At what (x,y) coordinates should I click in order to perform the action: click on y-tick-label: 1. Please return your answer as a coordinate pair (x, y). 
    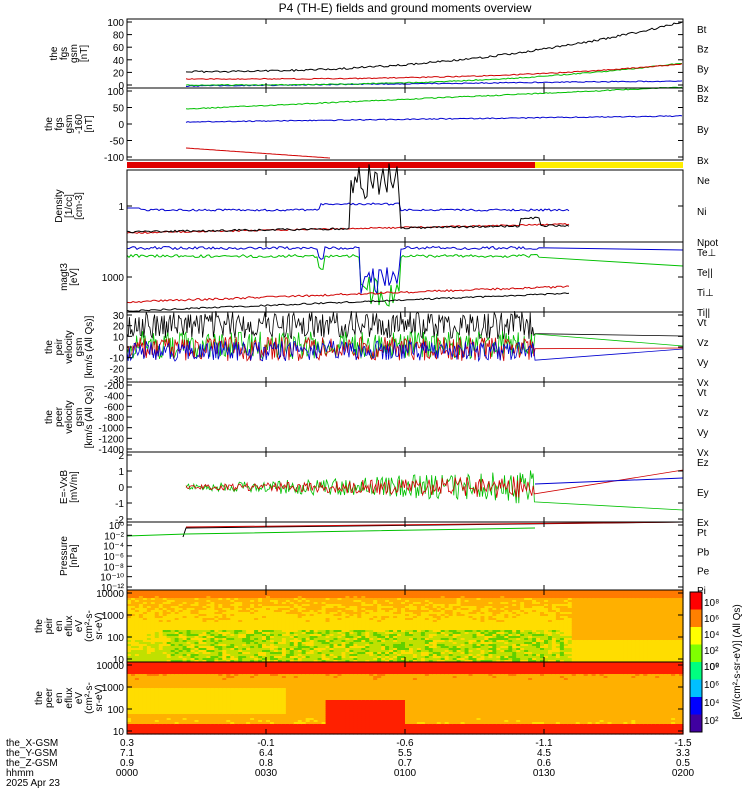
    Looking at the image, I should click on (121, 472).